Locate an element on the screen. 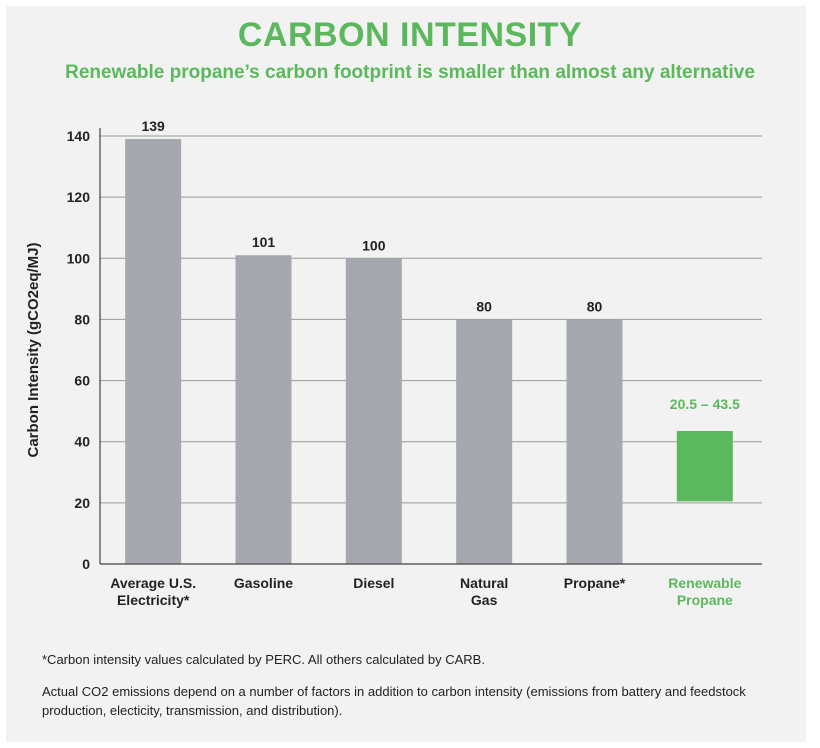 The image size is (820, 748). category-label-line: Diesel is located at coordinates (373, 583).